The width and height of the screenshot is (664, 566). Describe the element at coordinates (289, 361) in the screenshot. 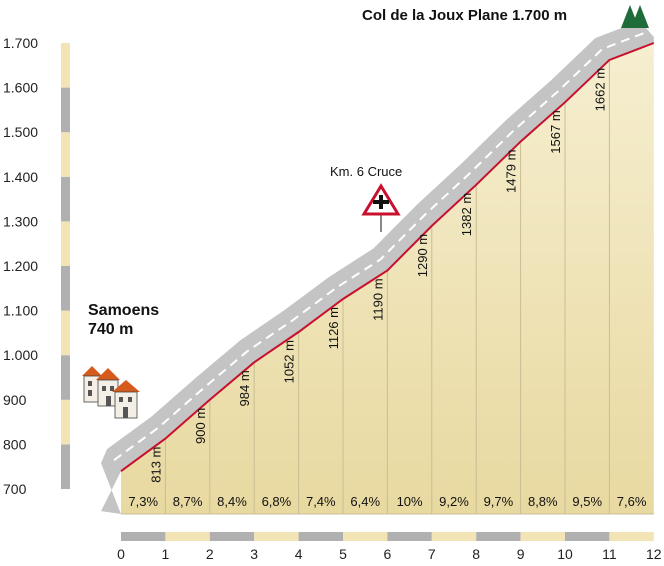

I see `altitude-label: 1052 m` at that location.